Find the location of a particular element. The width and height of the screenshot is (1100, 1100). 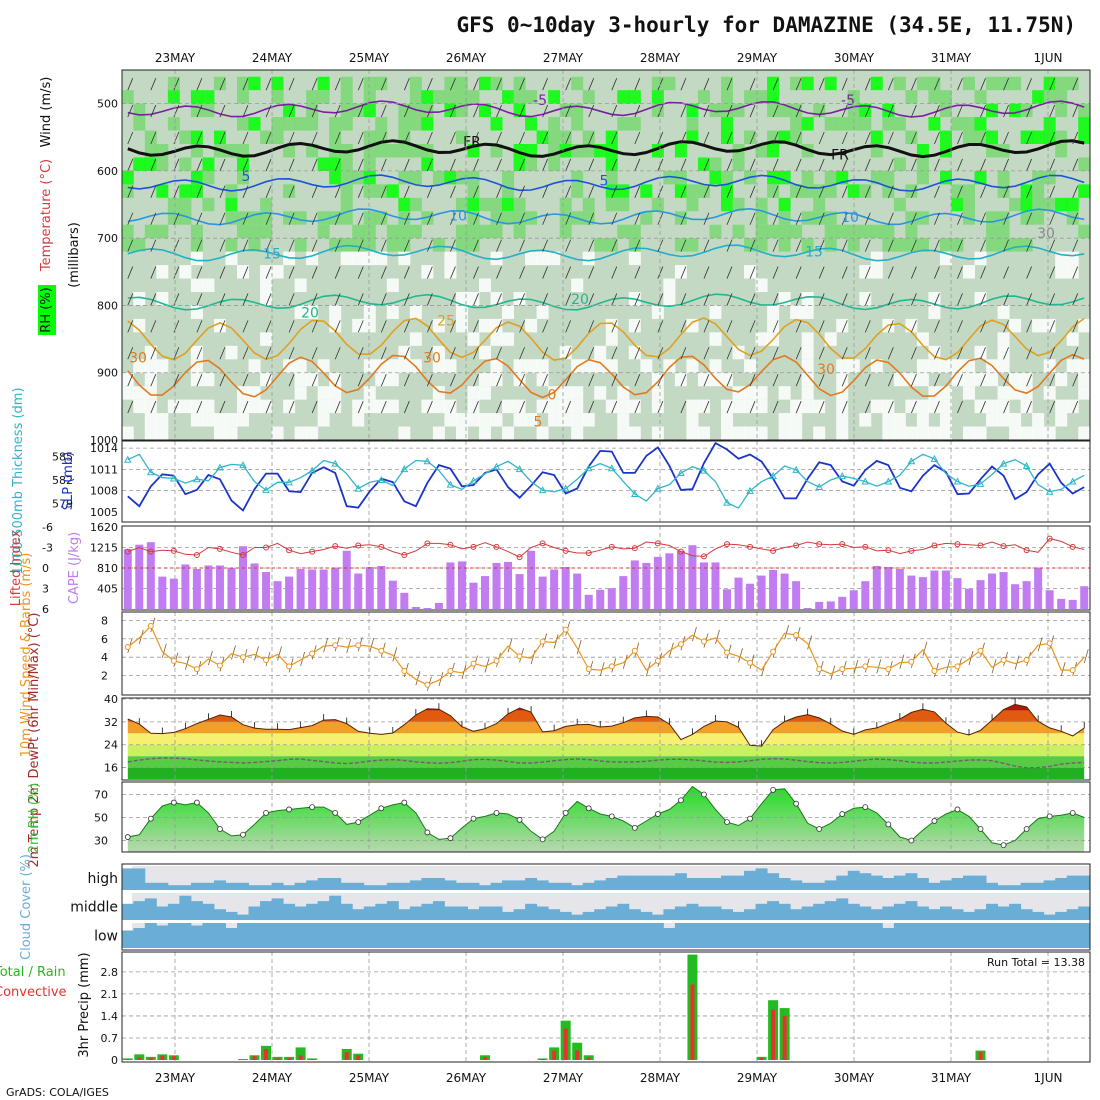

thickness-point-marker is located at coordinates (519, 469).